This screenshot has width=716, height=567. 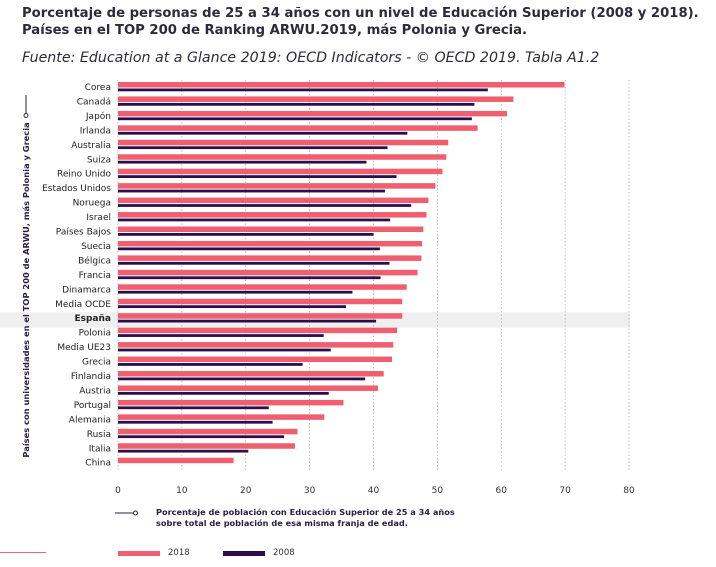 What do you see at coordinates (96, 247) in the screenshot?
I see `category-label: Suecia` at bounding box center [96, 247].